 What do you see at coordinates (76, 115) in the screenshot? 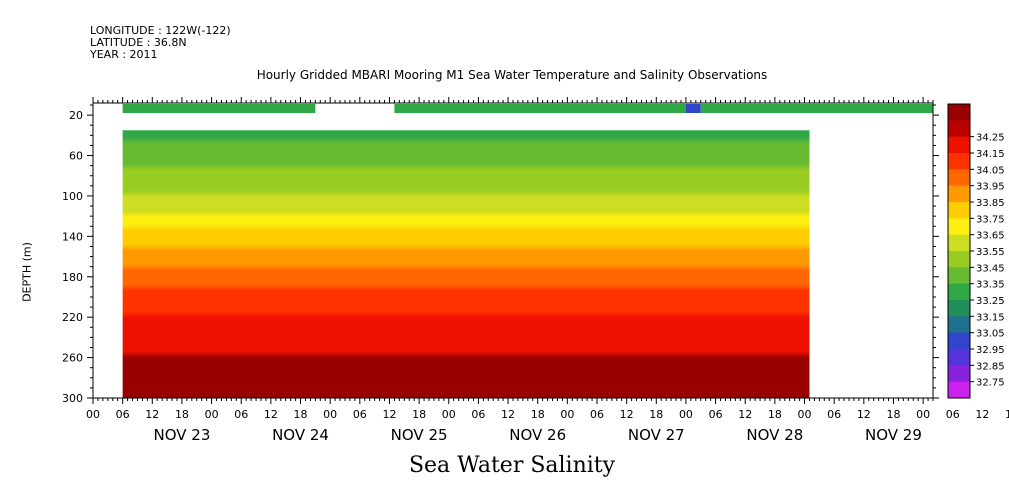
I see `y-tick-label: 20` at bounding box center [76, 115].